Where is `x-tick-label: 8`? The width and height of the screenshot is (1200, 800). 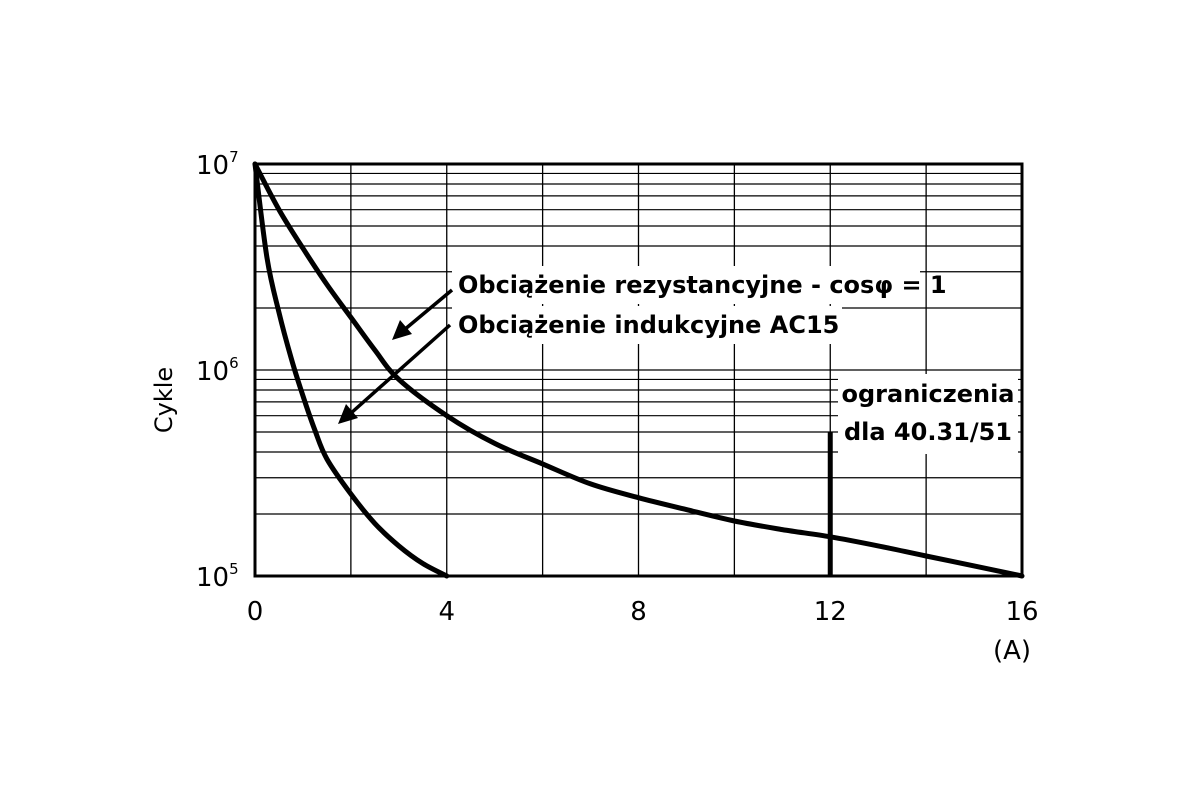
x-tick-label: 8 is located at coordinates (638, 612).